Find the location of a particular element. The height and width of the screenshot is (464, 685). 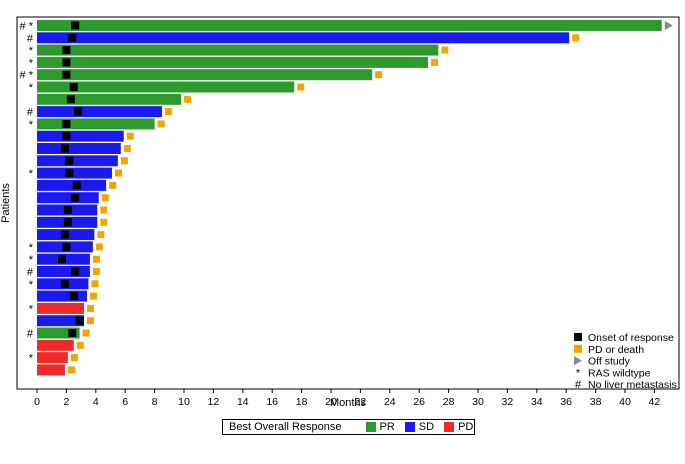

x-axis-ticks: 0 2 4 6 8 10 12 14 16 18 20 22 24 26 28 30 32 34 36 38 40 42 is located at coordinates (347, 398).